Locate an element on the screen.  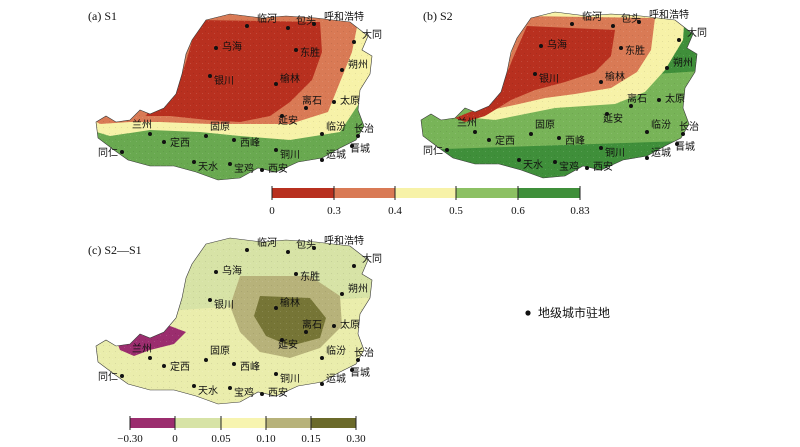
city-label: 同仁 is located at coordinates (108, 377).